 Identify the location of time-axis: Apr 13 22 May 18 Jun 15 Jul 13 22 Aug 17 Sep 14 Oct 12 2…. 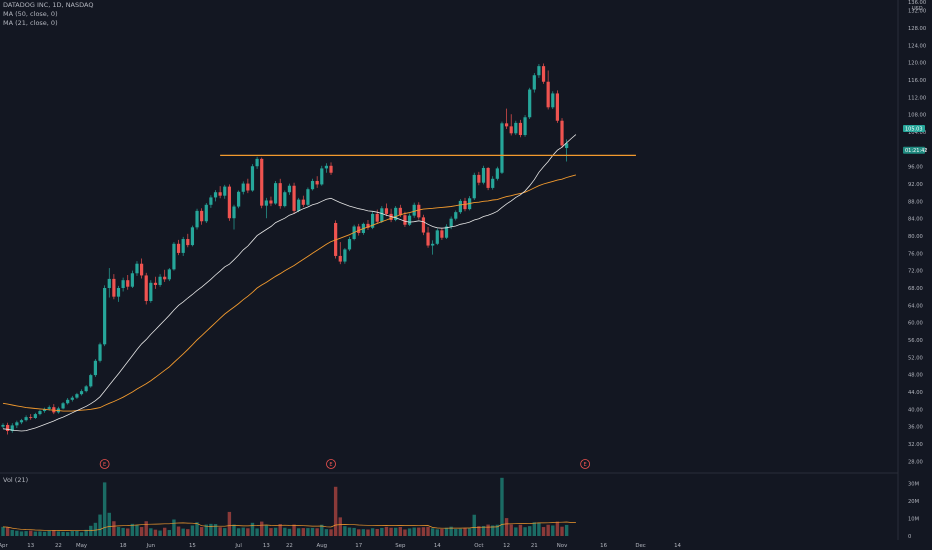
(341, 546).